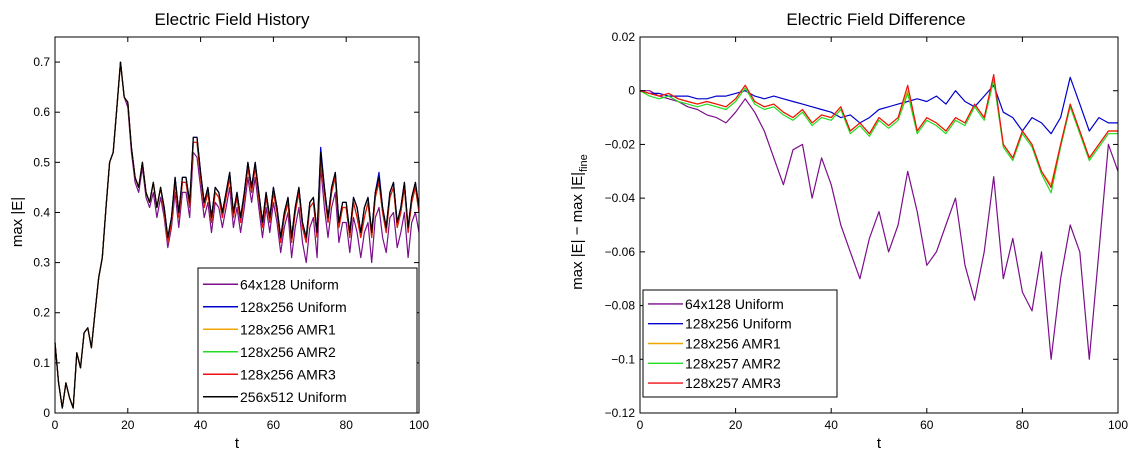 Image resolution: width=1136 pixels, height=453 pixels. What do you see at coordinates (875, 19) in the screenshot?
I see `right-chart-title: Electric Field Difference` at bounding box center [875, 19].